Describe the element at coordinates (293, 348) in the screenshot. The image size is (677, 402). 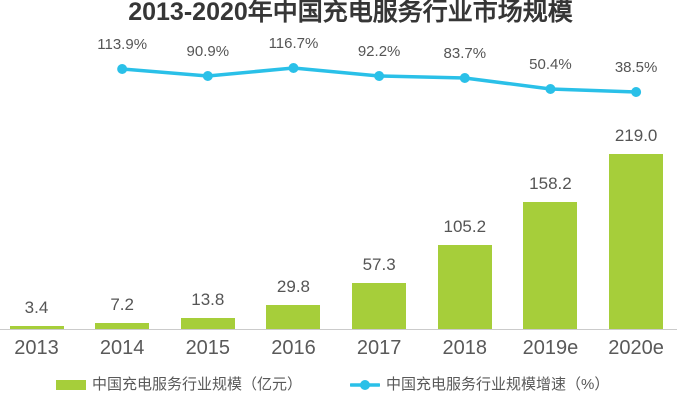
I see `x-axis-label-2016: 2016` at that location.